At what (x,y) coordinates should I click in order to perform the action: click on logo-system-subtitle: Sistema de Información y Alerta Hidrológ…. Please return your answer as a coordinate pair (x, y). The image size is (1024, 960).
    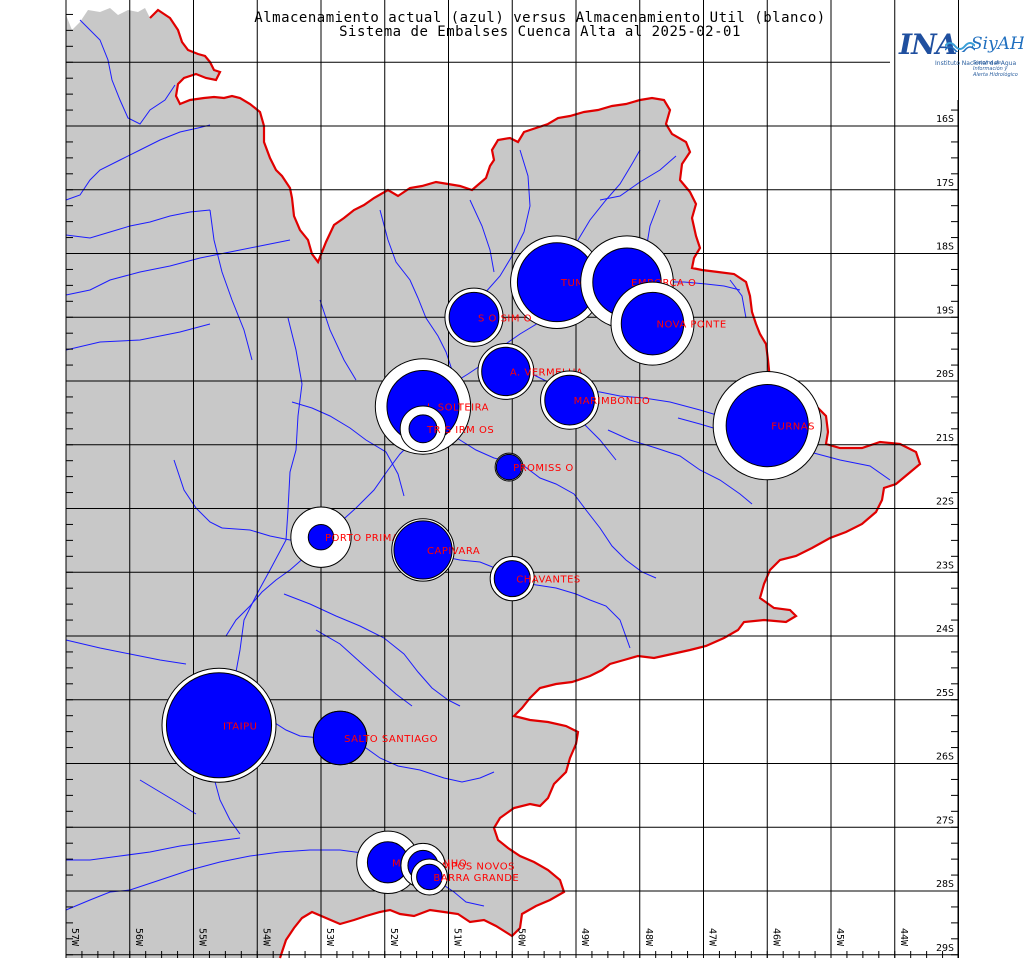
    Looking at the image, I should click on (995, 69).